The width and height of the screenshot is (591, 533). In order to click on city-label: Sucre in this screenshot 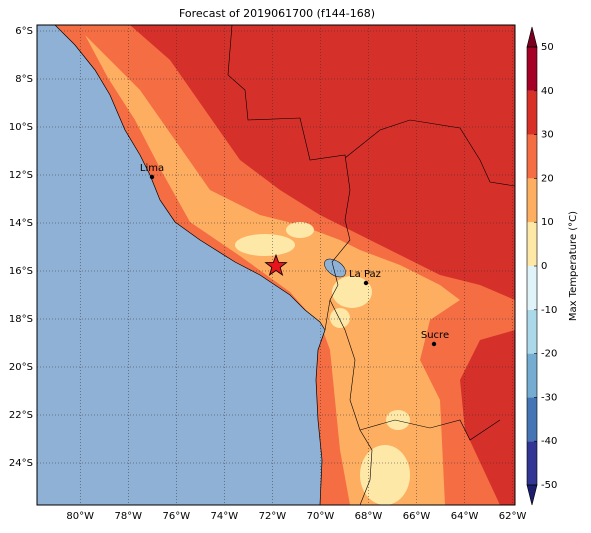, I will do `click(435, 335)`.